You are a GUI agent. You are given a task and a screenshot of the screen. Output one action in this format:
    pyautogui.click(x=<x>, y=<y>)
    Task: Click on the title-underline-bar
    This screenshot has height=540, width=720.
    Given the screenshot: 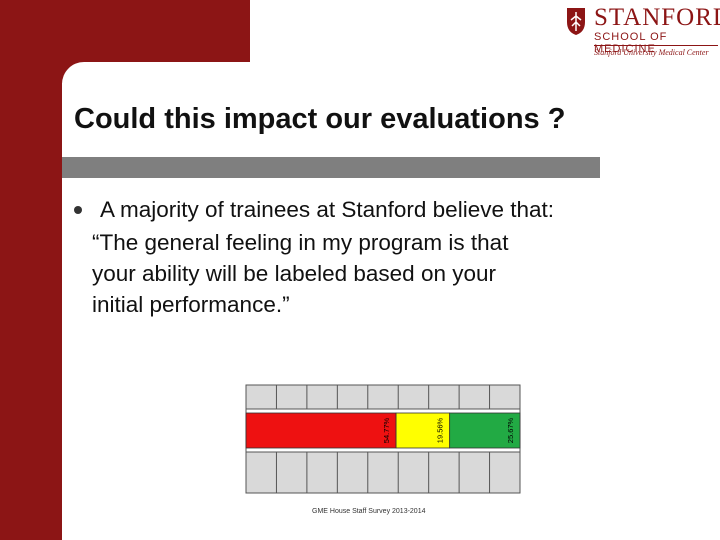 What is the action you would take?
    pyautogui.click(x=331, y=167)
    